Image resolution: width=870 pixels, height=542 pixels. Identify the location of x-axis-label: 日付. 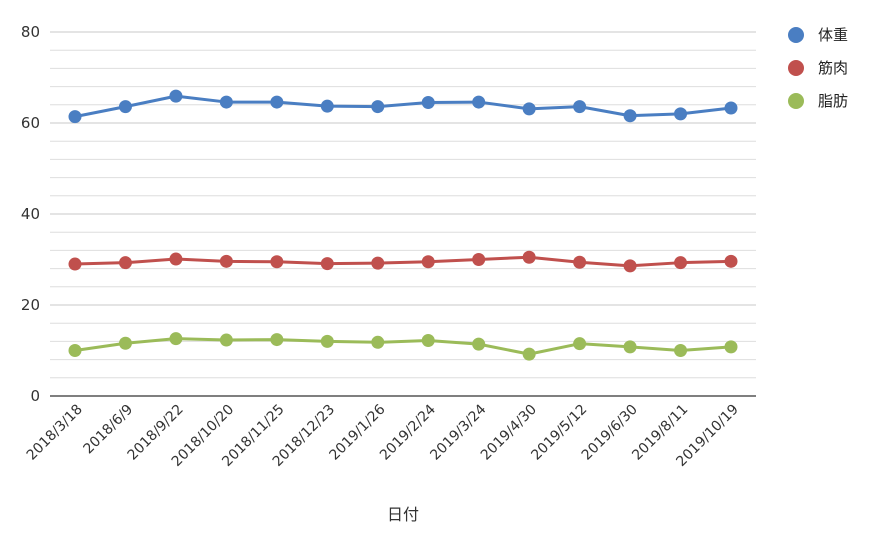
(403, 514).